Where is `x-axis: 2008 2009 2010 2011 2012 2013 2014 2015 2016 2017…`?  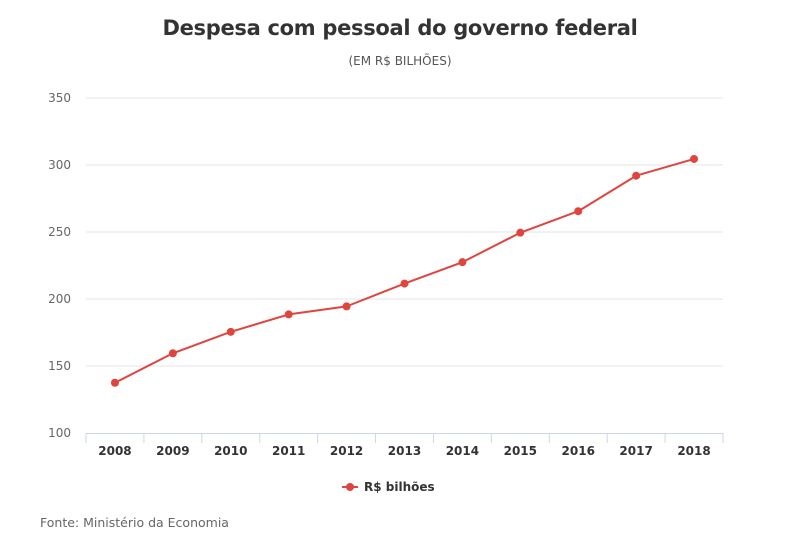 x-axis: 2008 2009 2010 2011 2012 2013 2014 2015 2016 2017… is located at coordinates (404, 445).